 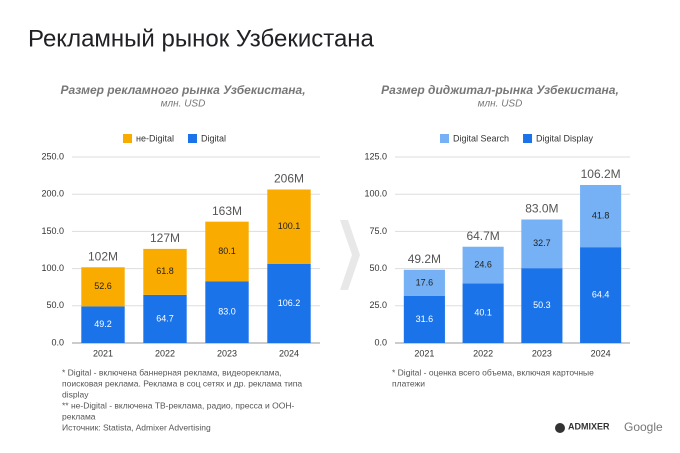 I want to click on value-label: 49.2, so click(x=103, y=324).